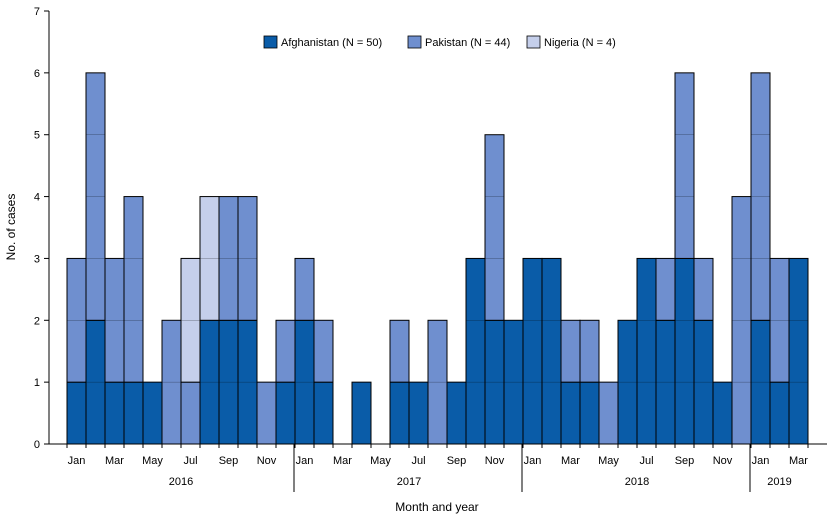  What do you see at coordinates (480, 468) in the screenshot?
I see `year-labels: 2016 2017 2018 2019` at bounding box center [480, 468].